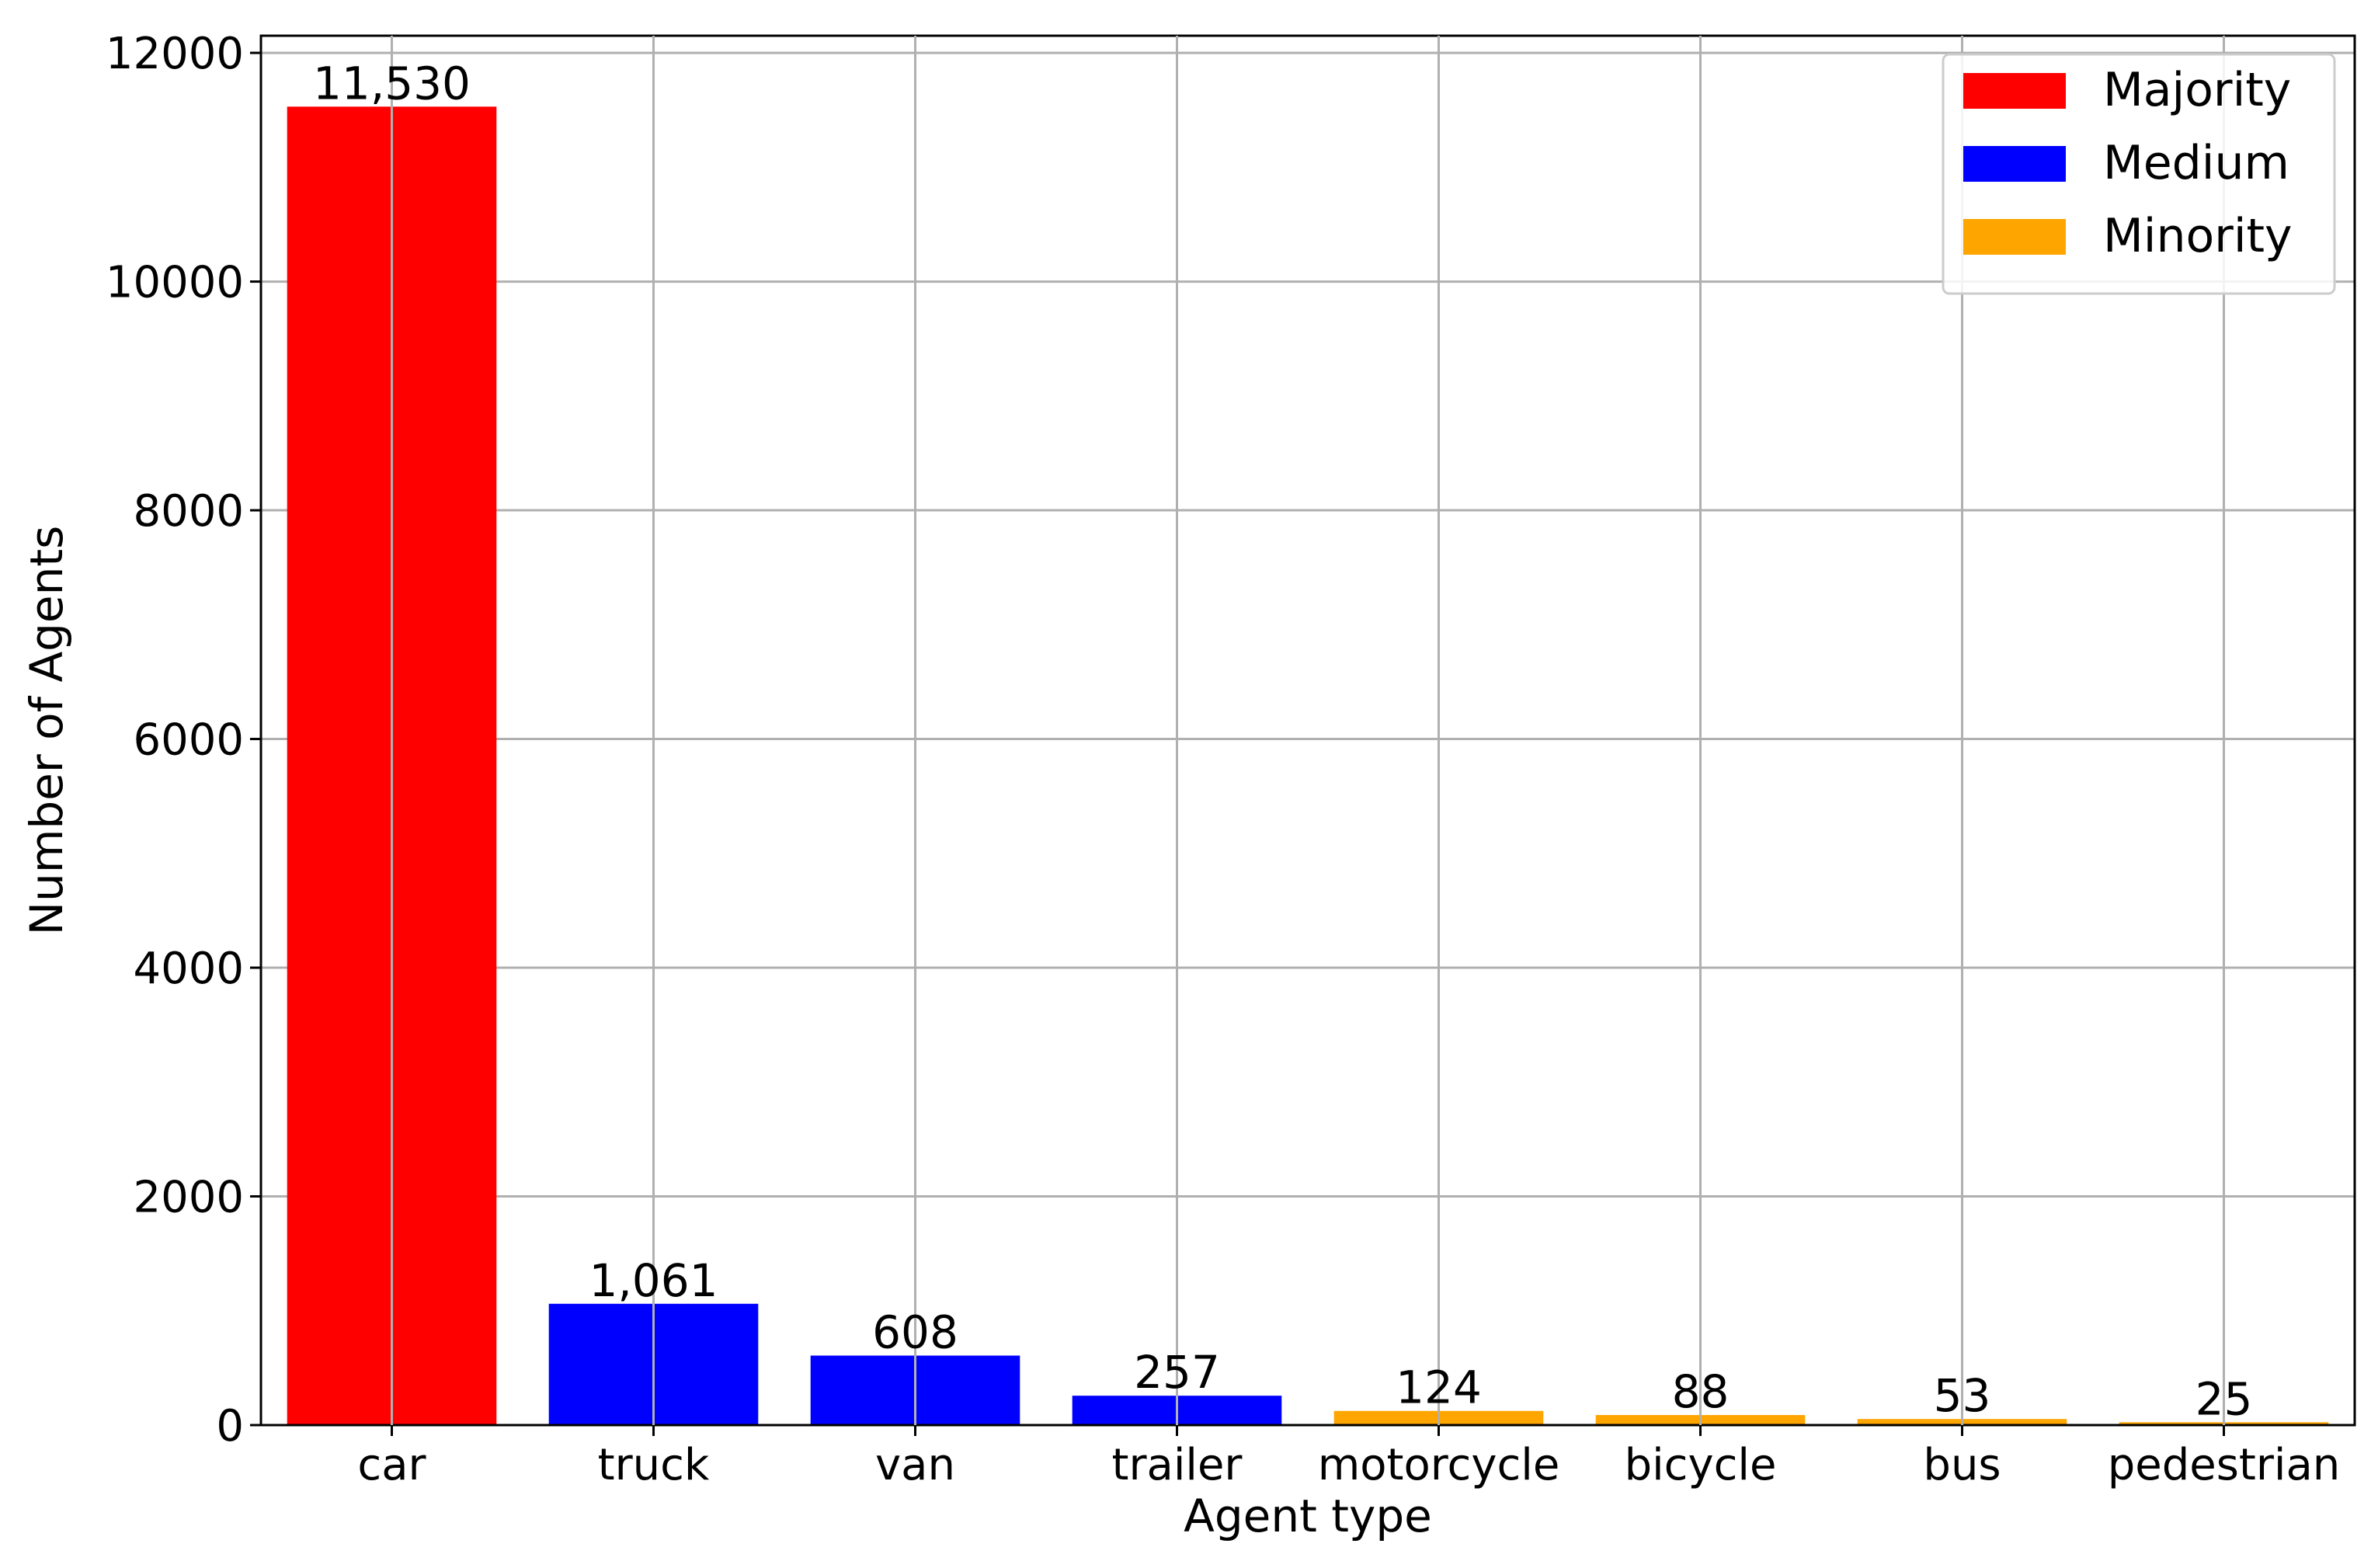 The width and height of the screenshot is (2378, 1568). I want to click on y-tick-label: 6000, so click(188, 740).